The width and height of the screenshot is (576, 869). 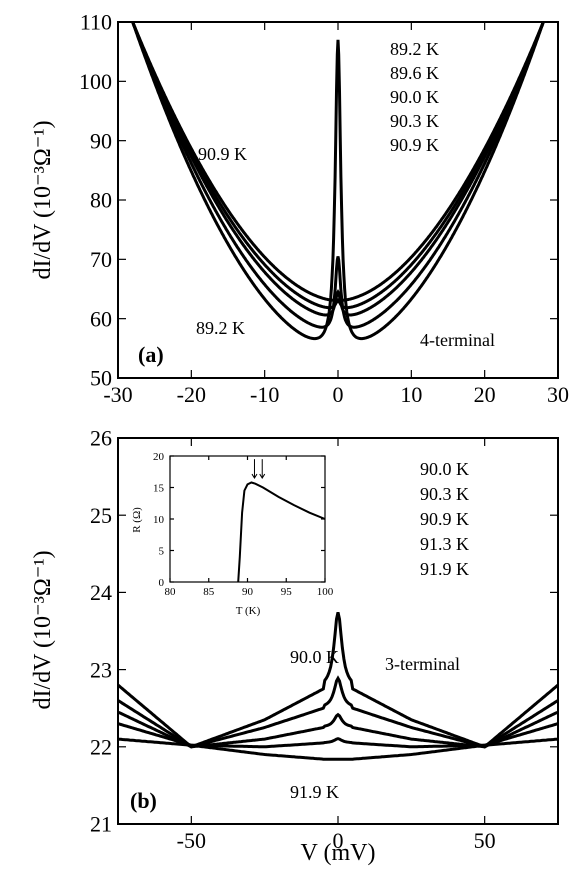 What do you see at coordinates (117, 394) in the screenshot?
I see `x-tick-label: -30` at bounding box center [117, 394].